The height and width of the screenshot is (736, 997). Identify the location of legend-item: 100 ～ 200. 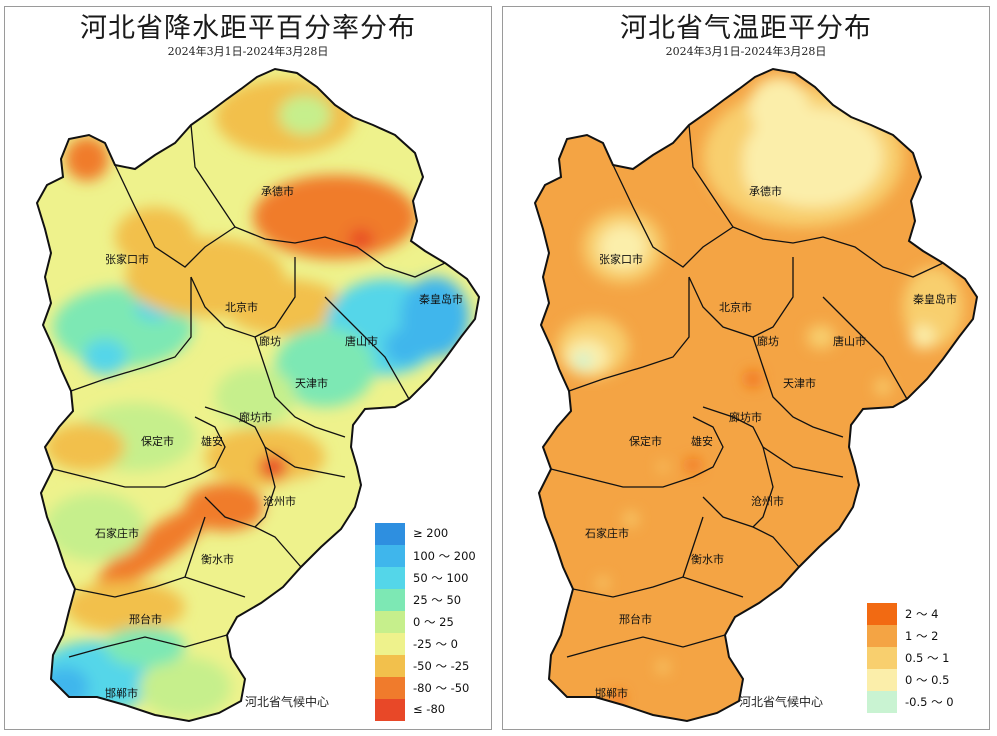
(435, 556).